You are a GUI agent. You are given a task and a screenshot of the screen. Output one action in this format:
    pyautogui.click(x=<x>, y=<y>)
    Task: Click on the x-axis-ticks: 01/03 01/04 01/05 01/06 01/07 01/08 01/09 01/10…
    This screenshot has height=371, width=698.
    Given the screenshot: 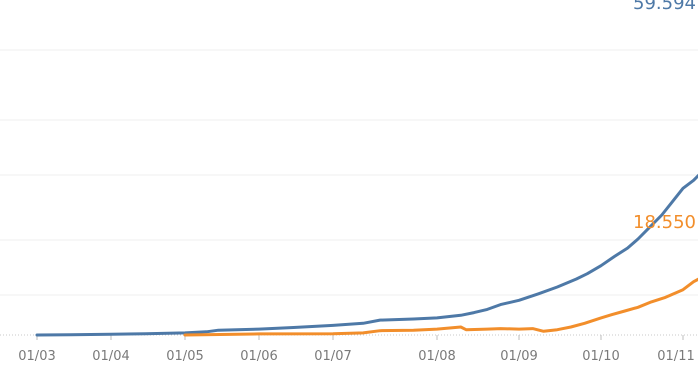 What is the action you would take?
    pyautogui.click(x=356, y=349)
    